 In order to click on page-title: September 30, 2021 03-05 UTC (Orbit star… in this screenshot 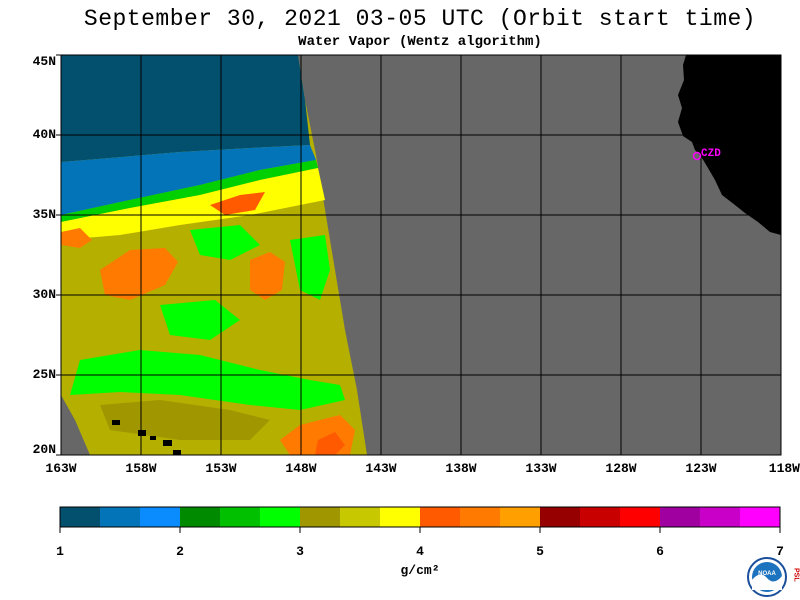, I will do `click(420, 19)`.